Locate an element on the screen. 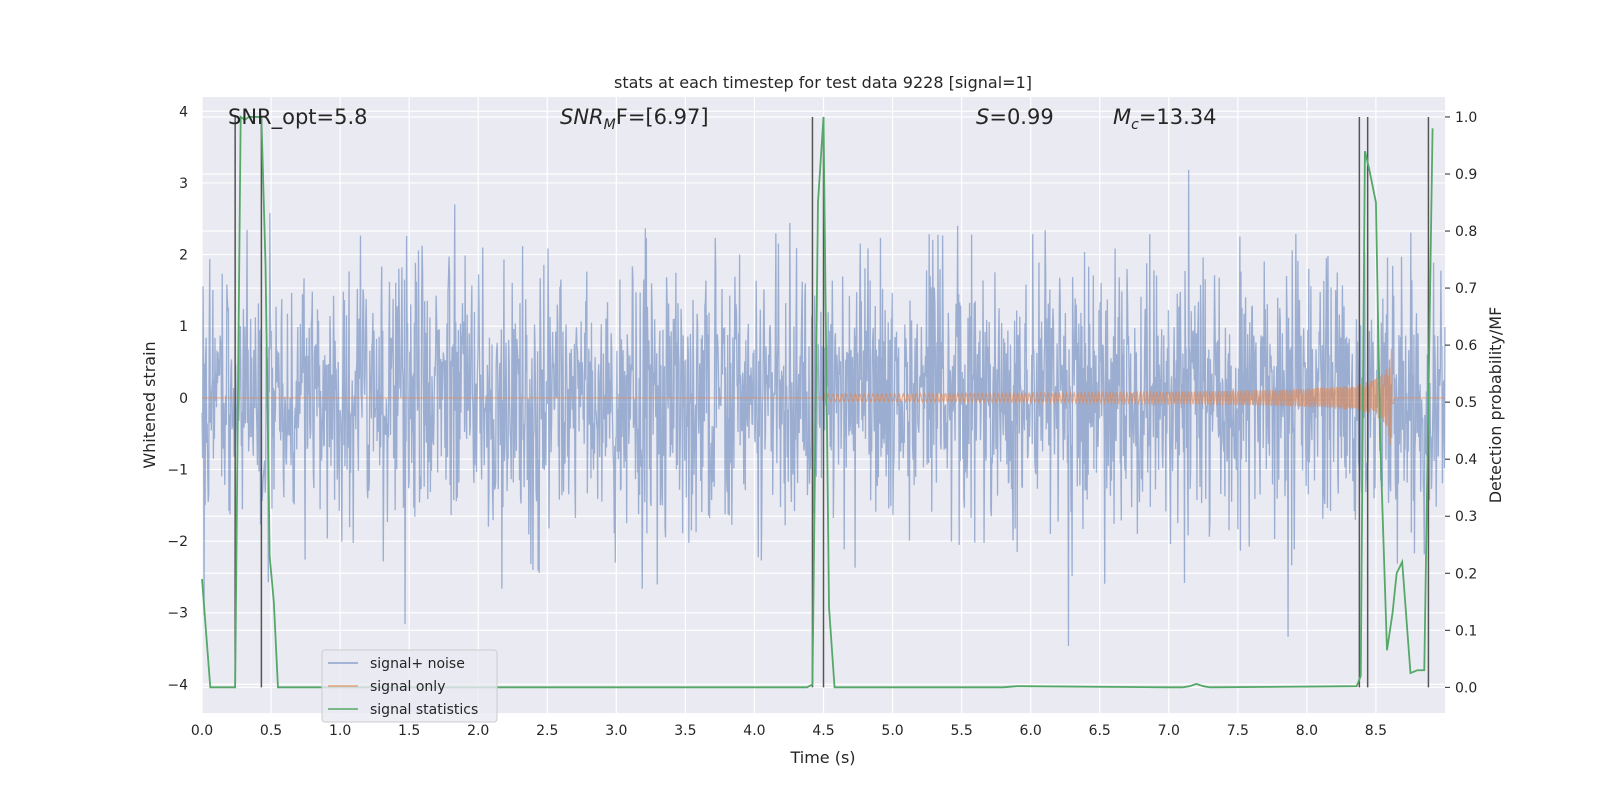 The image size is (1600, 800). x-tick-label: 4.5 is located at coordinates (823, 731).